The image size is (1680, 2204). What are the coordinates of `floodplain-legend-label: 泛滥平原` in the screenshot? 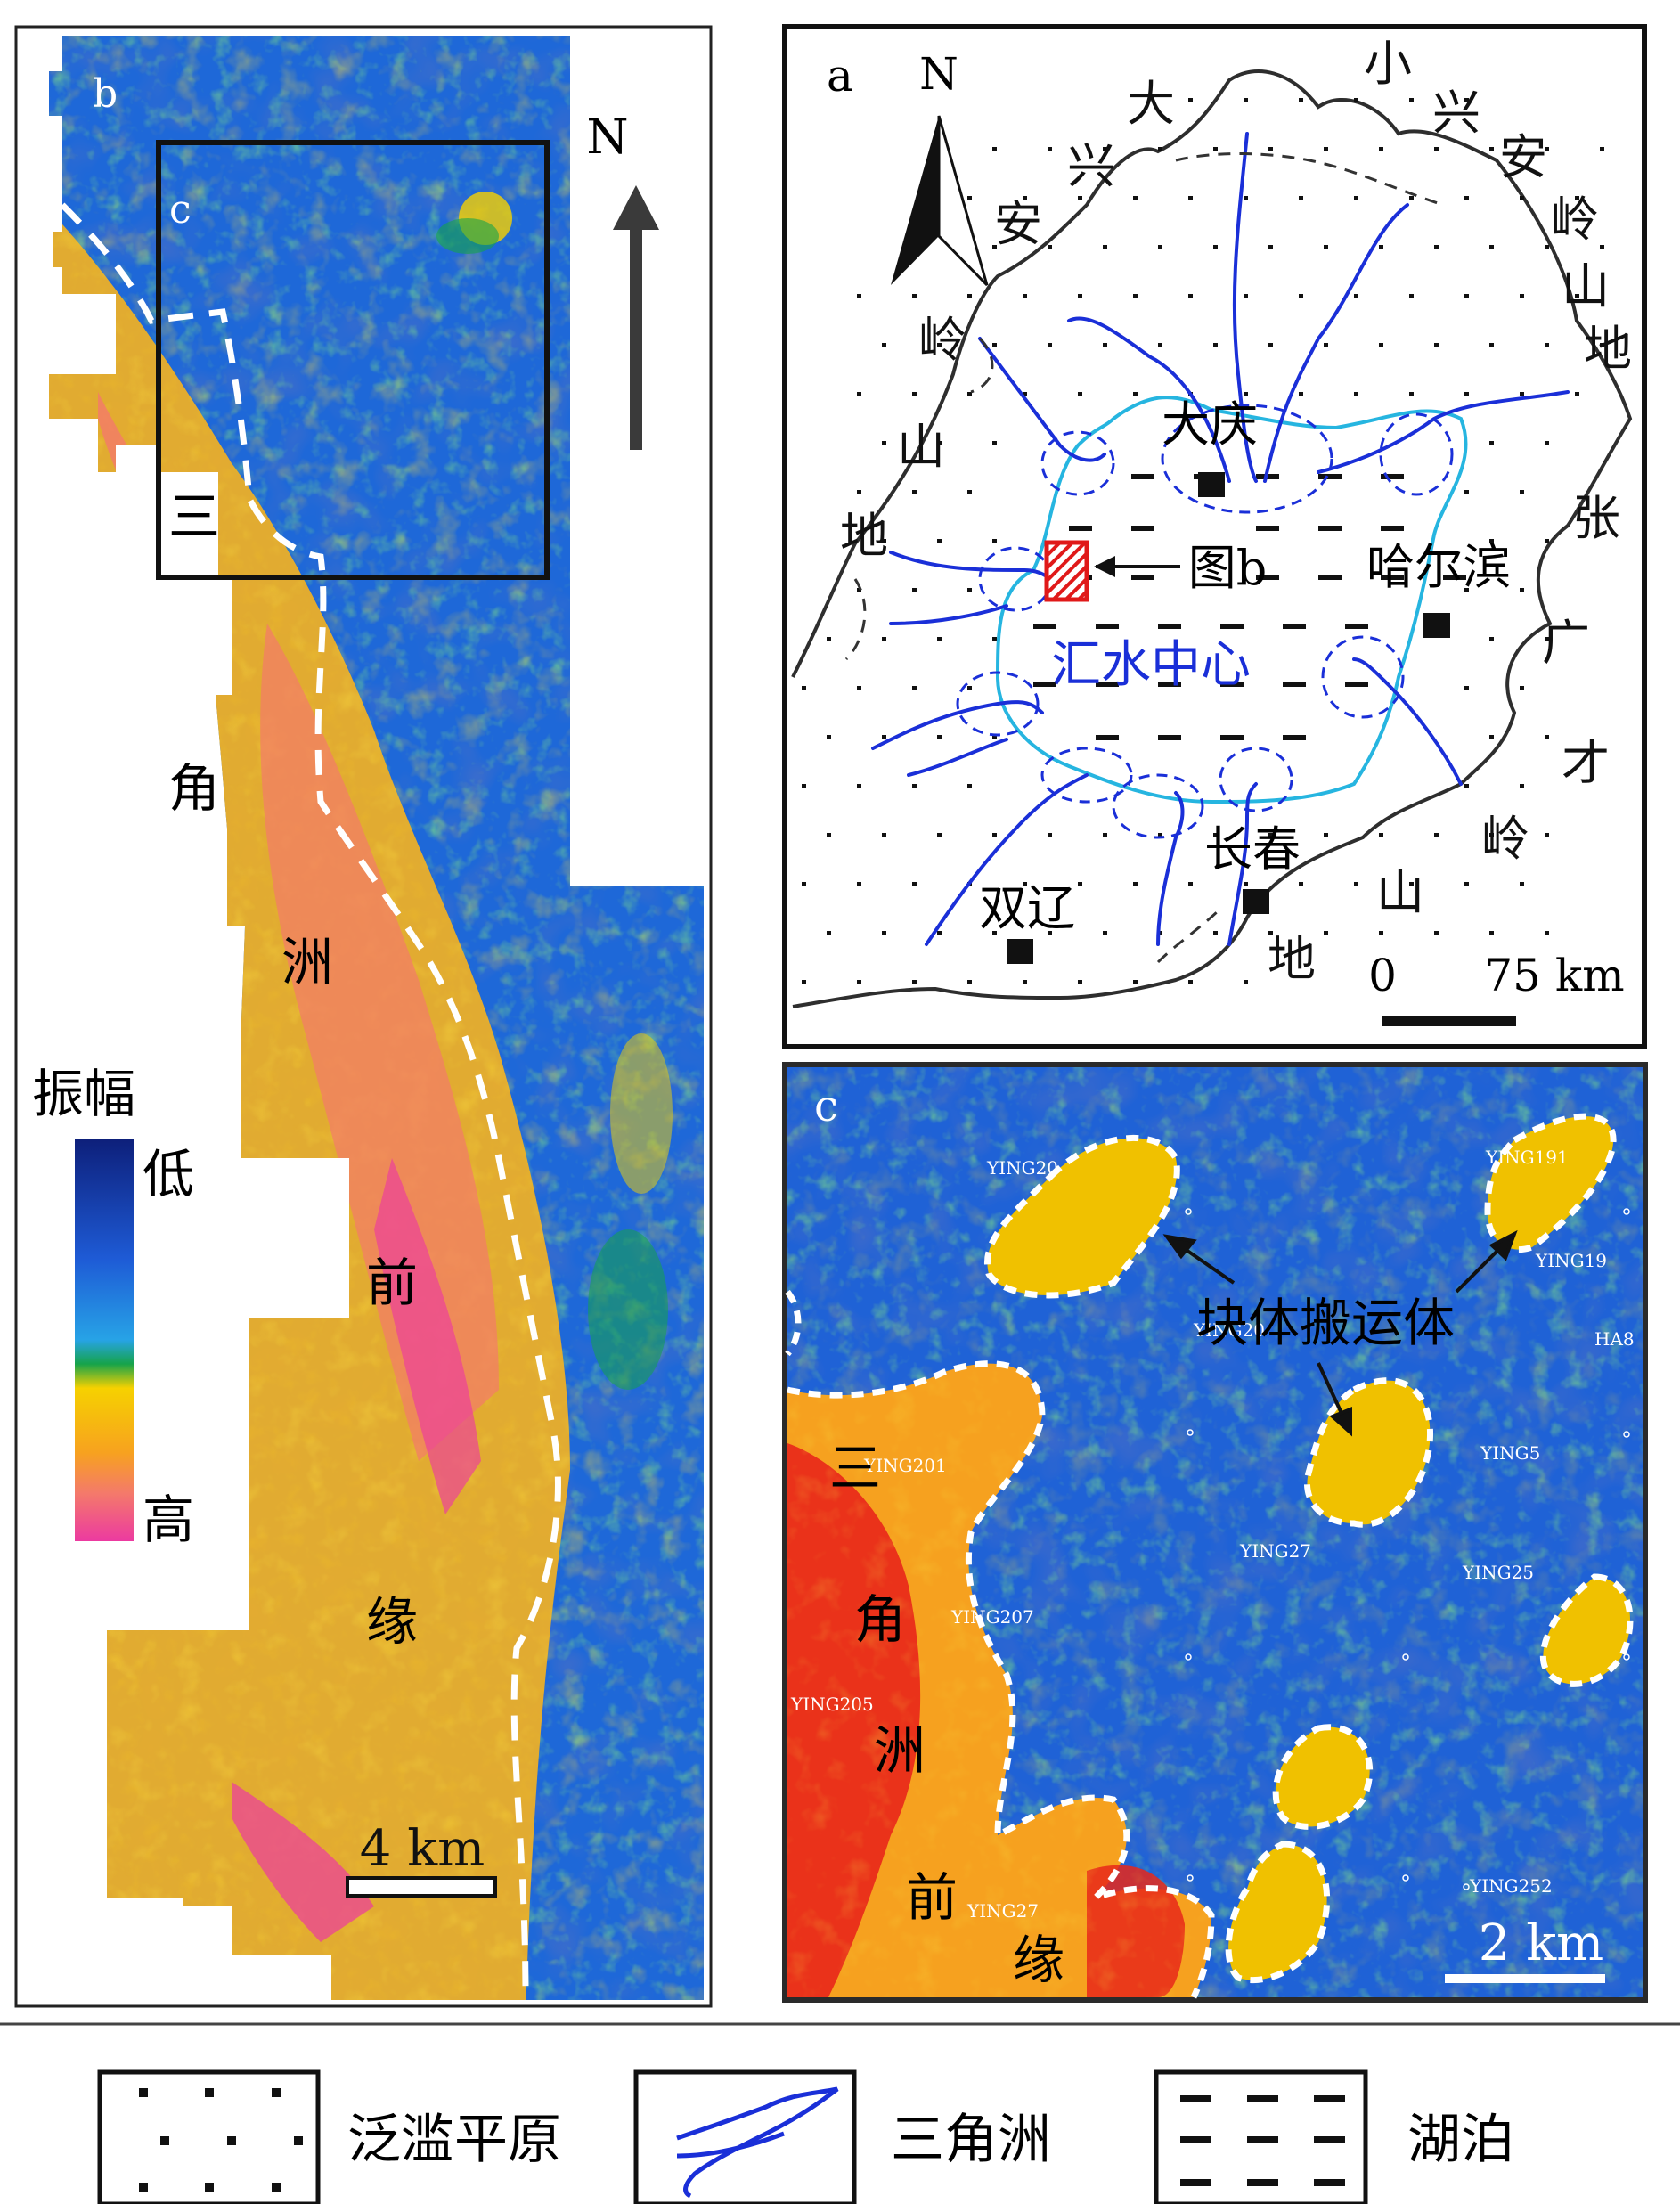 It's located at (454, 2140).